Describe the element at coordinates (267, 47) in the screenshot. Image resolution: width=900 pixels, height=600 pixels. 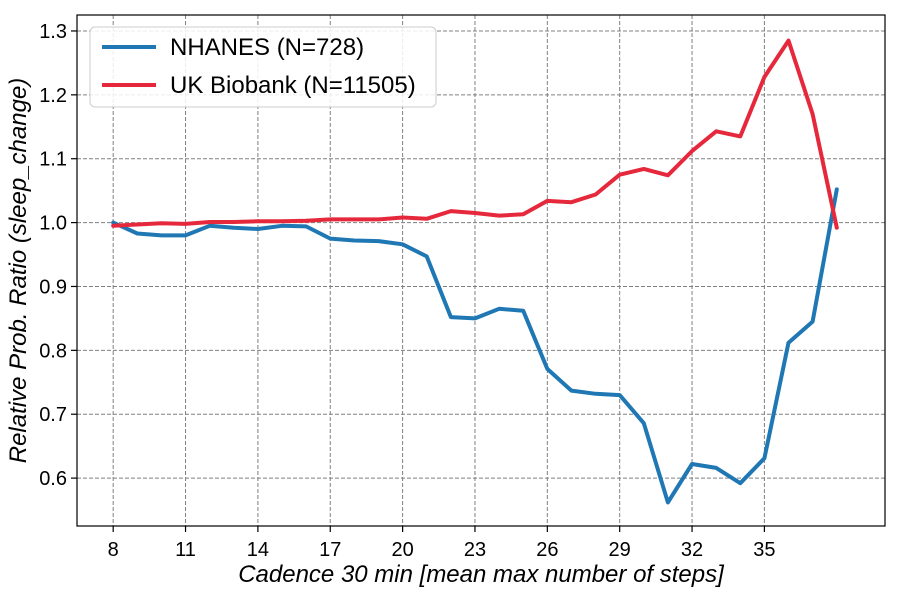
I see `legend-label: NHANES (N=728)` at that location.